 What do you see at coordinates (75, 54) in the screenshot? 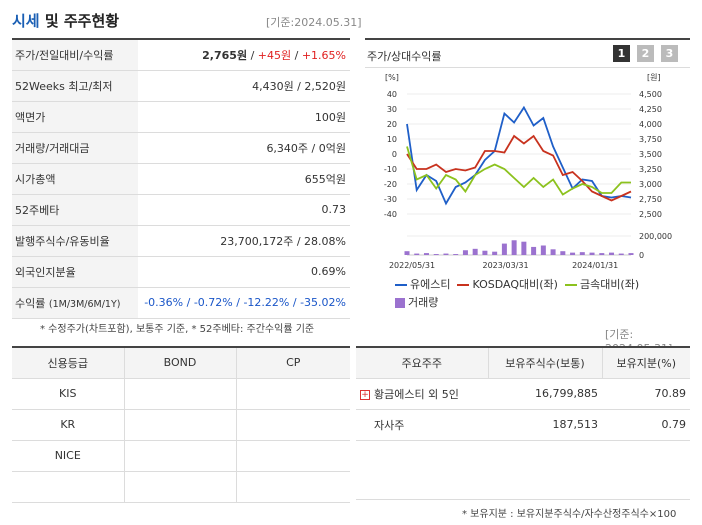
I see `price-label: 주가/전일대비/수익률` at bounding box center [75, 54].